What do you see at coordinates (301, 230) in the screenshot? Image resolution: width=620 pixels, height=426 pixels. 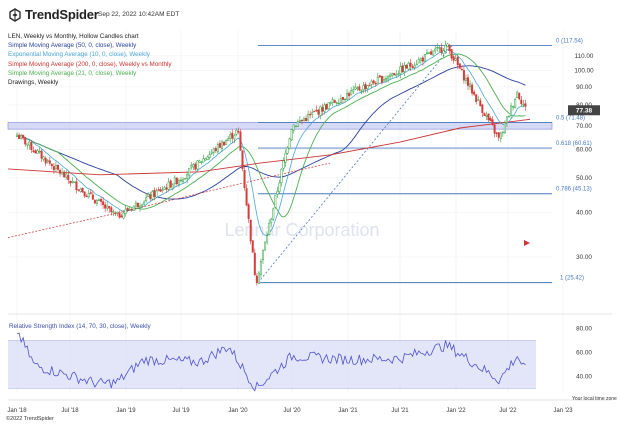 I see `watermark: Lennar Corporation` at bounding box center [301, 230].